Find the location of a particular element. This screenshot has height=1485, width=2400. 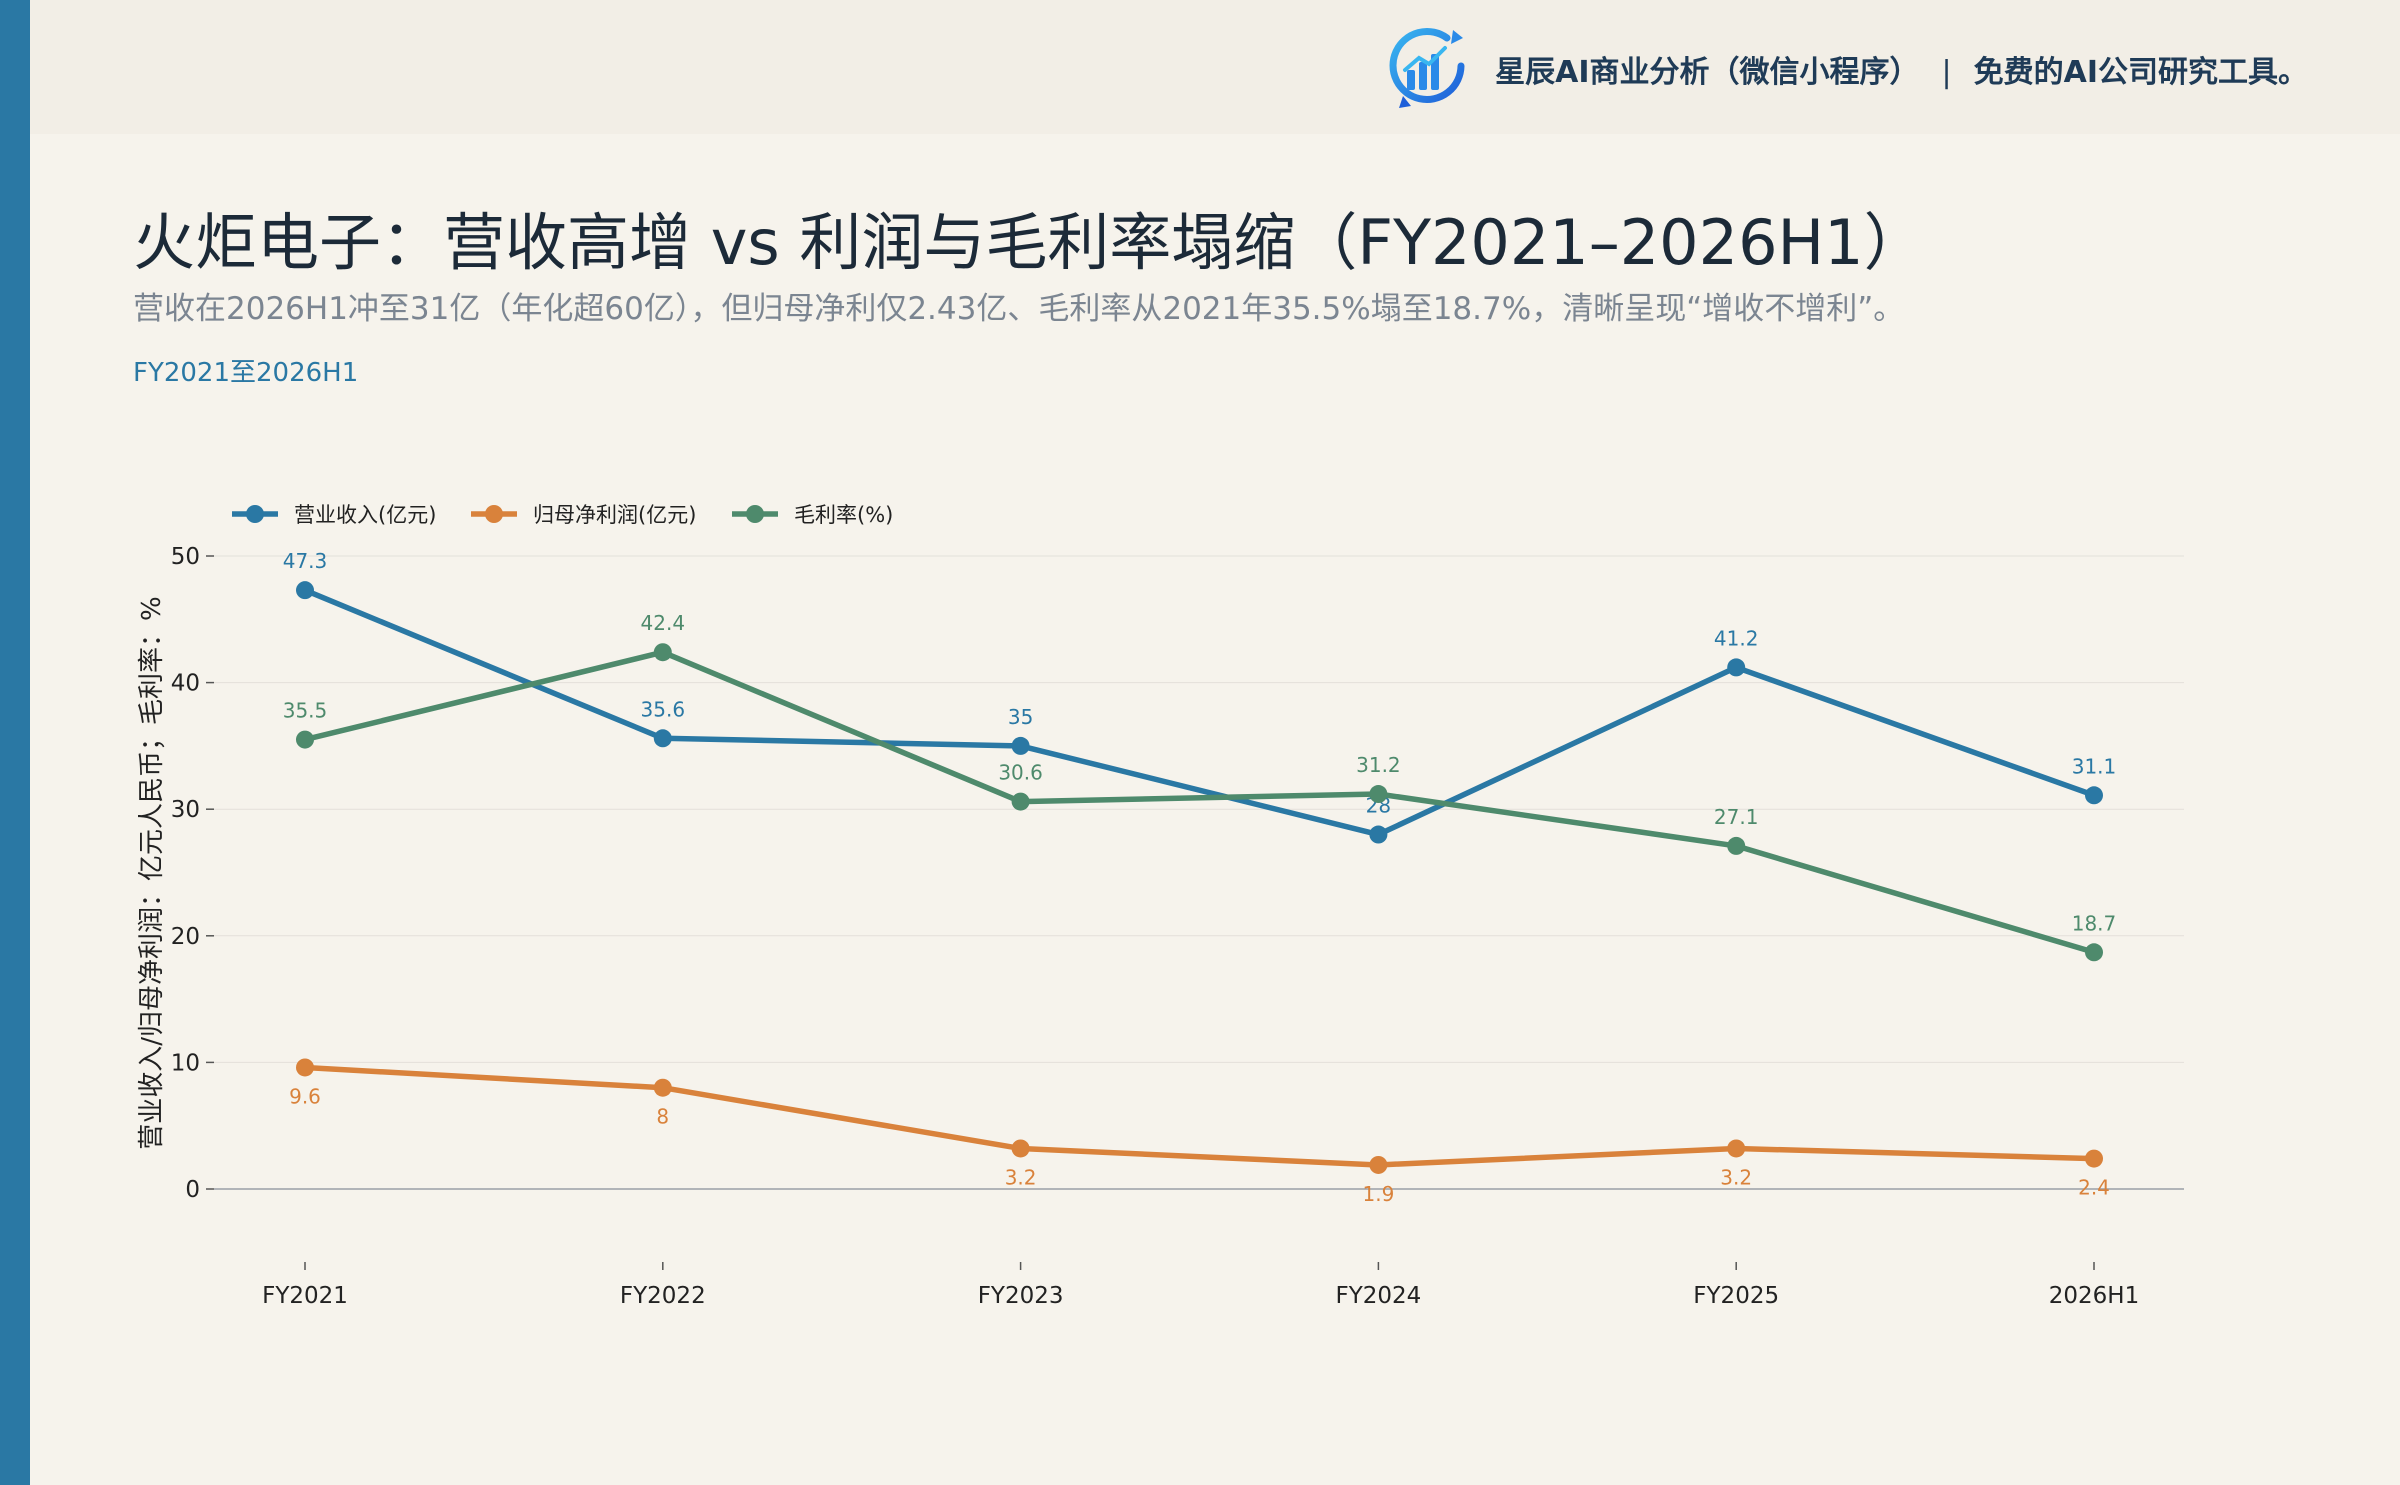

brand-logo-icon is located at coordinates (1427, 68).